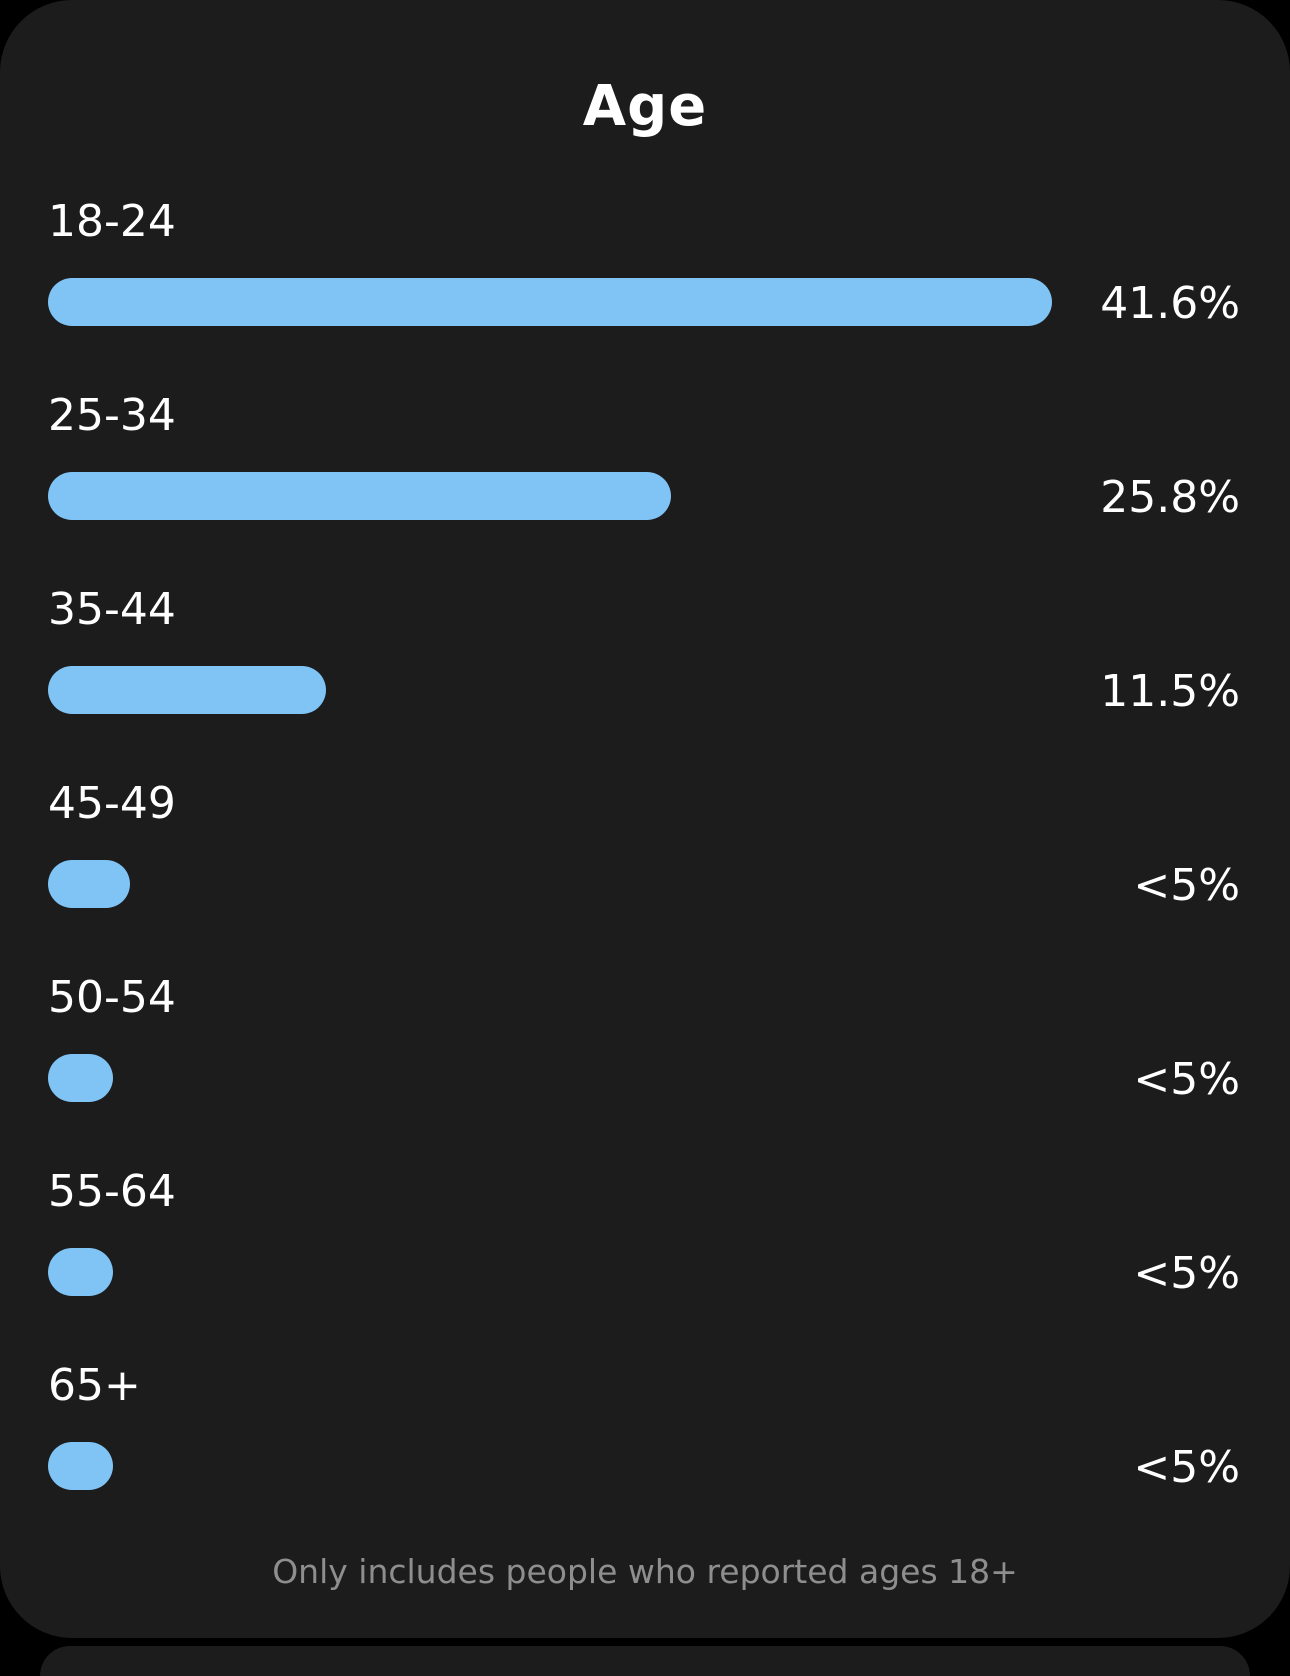 This screenshot has height=1676, width=1290. I want to click on age-row: 55-64 <5%, so click(645, 1263).